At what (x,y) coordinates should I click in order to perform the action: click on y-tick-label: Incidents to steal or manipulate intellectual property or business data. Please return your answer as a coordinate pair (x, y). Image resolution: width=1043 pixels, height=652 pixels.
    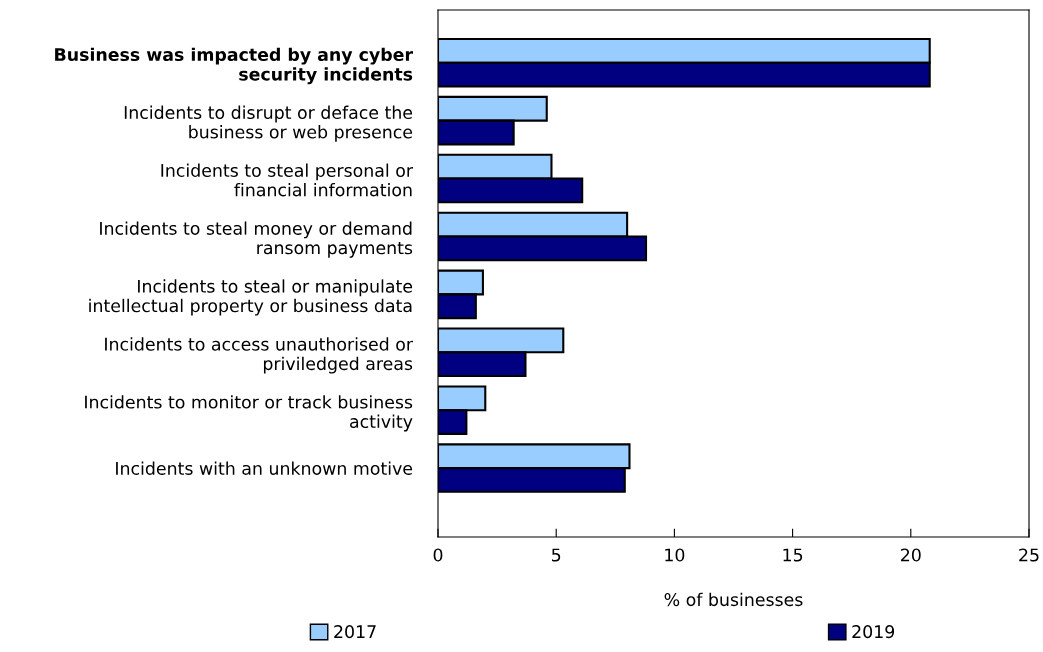
    Looking at the image, I should click on (251, 297).